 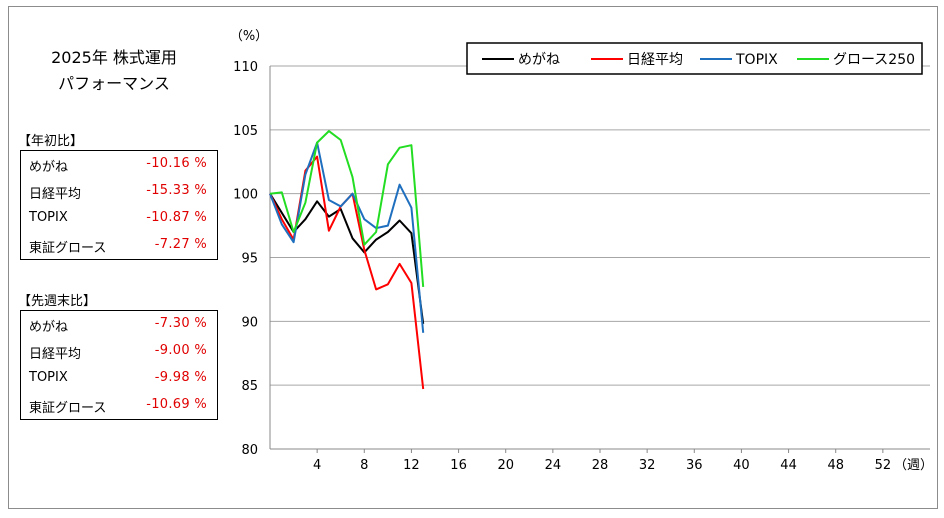 What do you see at coordinates (756, 60) in the screenshot?
I see `legend-label: TOPIX` at bounding box center [756, 60].